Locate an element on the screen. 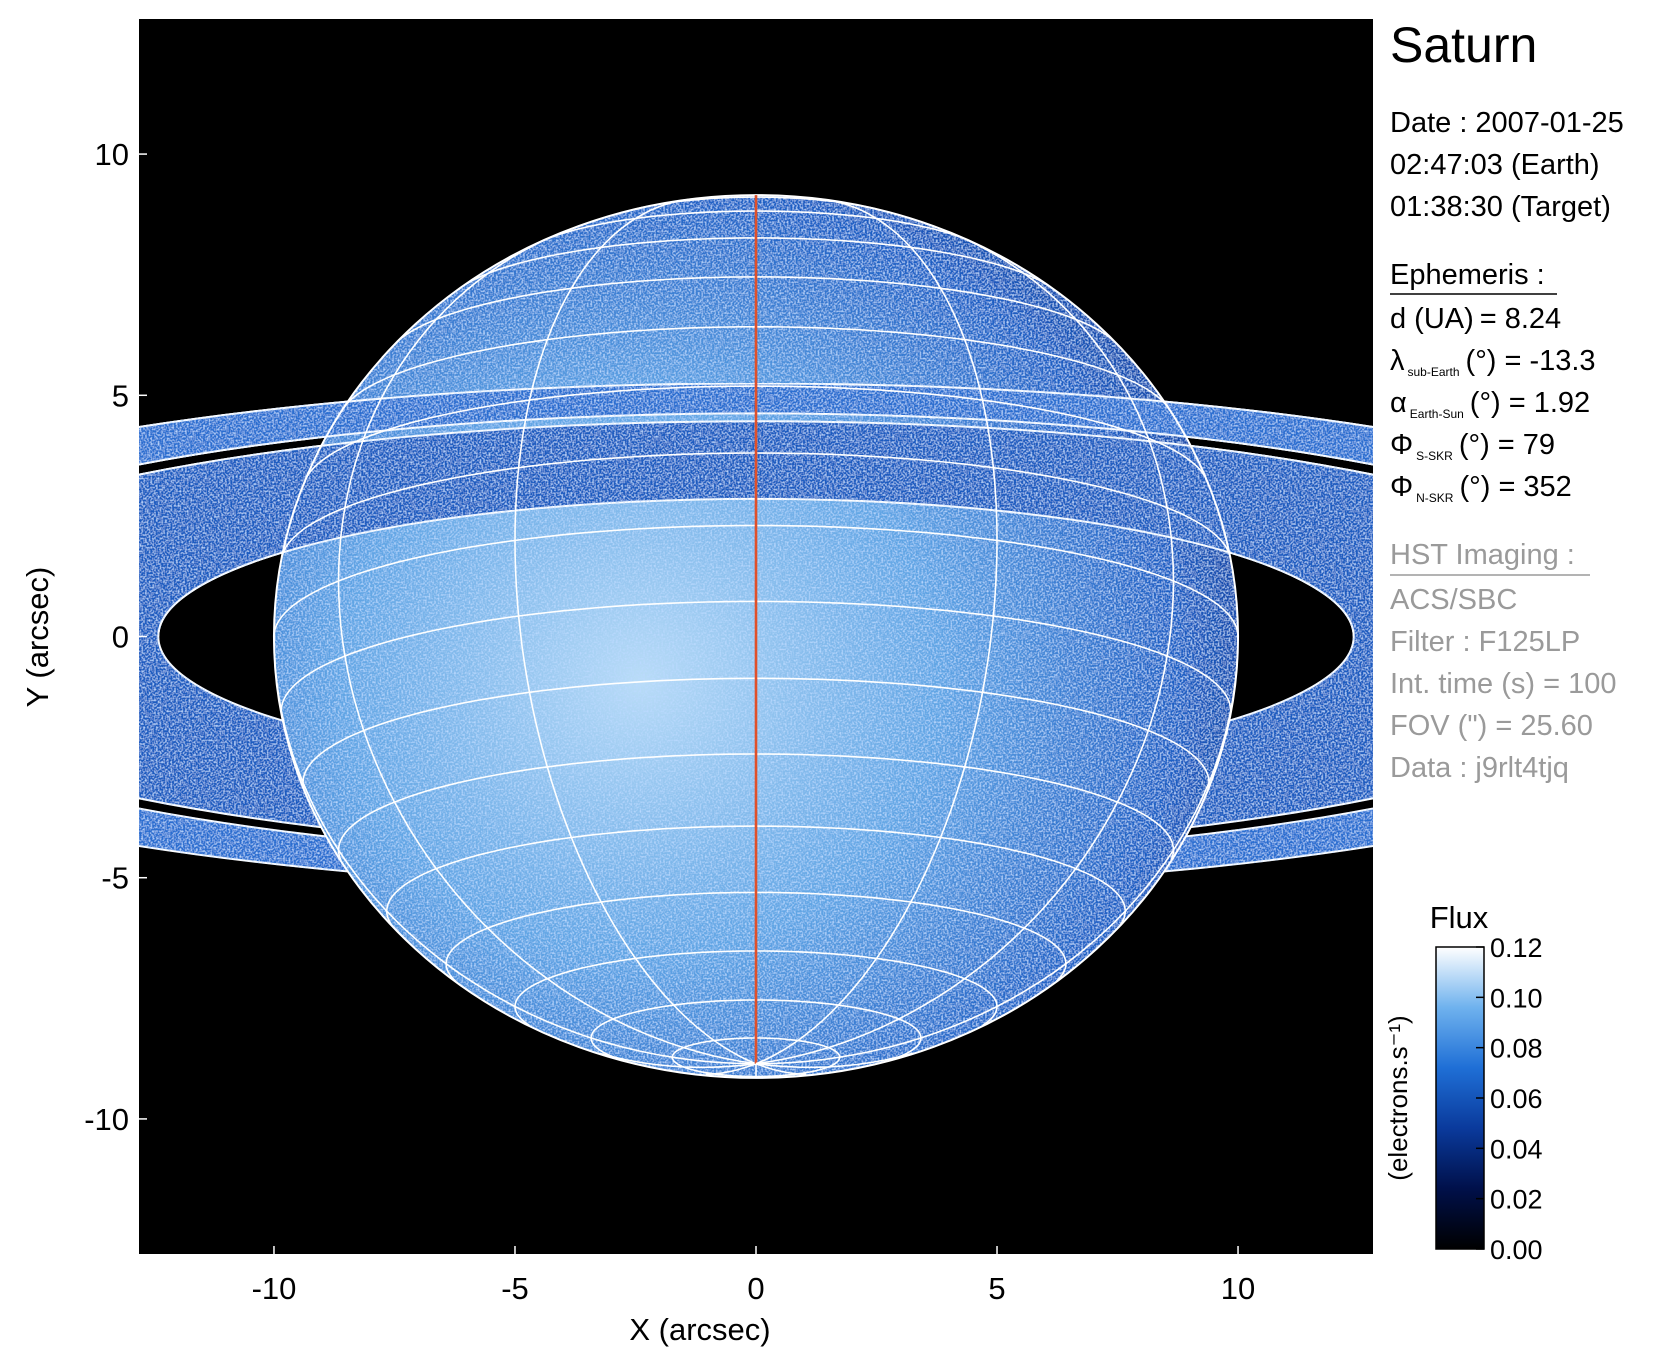  ephemeris-entry: Φ S-SKR (°) = 79 is located at coordinates (1472, 446).